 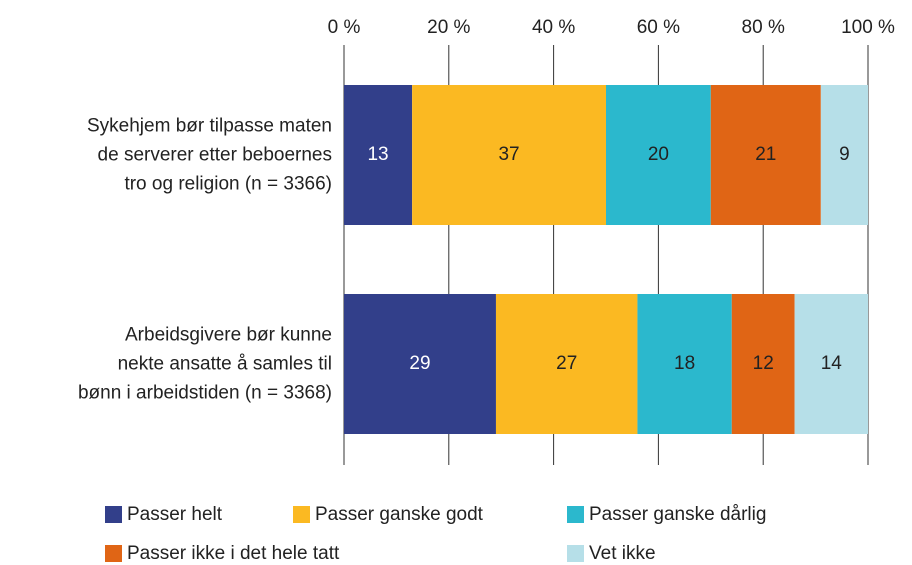 I want to click on x-tick-label: 40 %, so click(x=553, y=27).